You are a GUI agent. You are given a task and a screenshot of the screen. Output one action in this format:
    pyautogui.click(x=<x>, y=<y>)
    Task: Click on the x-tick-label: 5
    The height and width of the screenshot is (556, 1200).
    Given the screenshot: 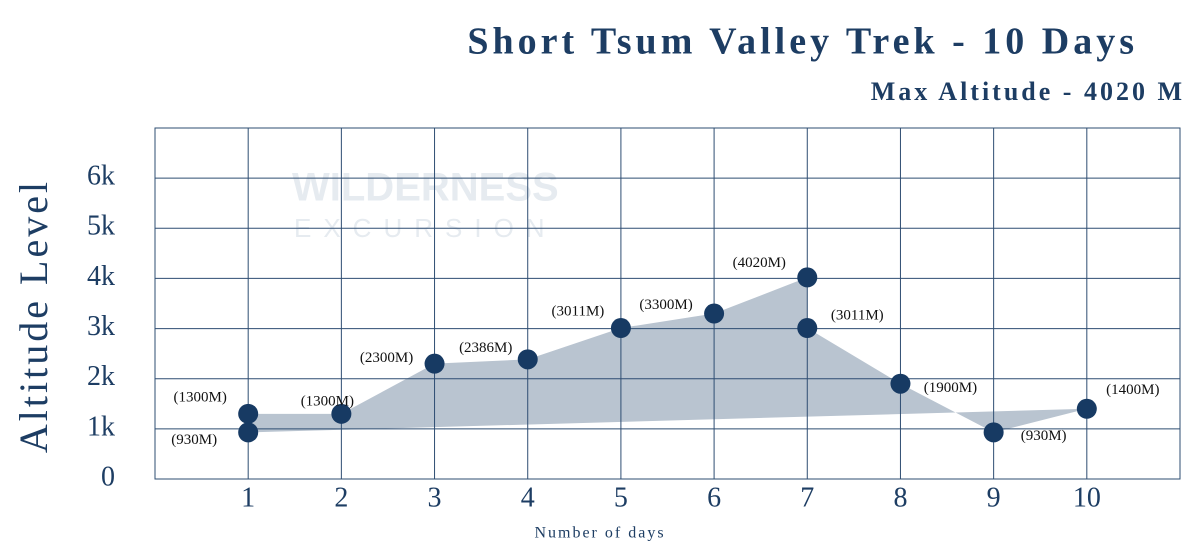 What is the action you would take?
    pyautogui.click(x=621, y=497)
    